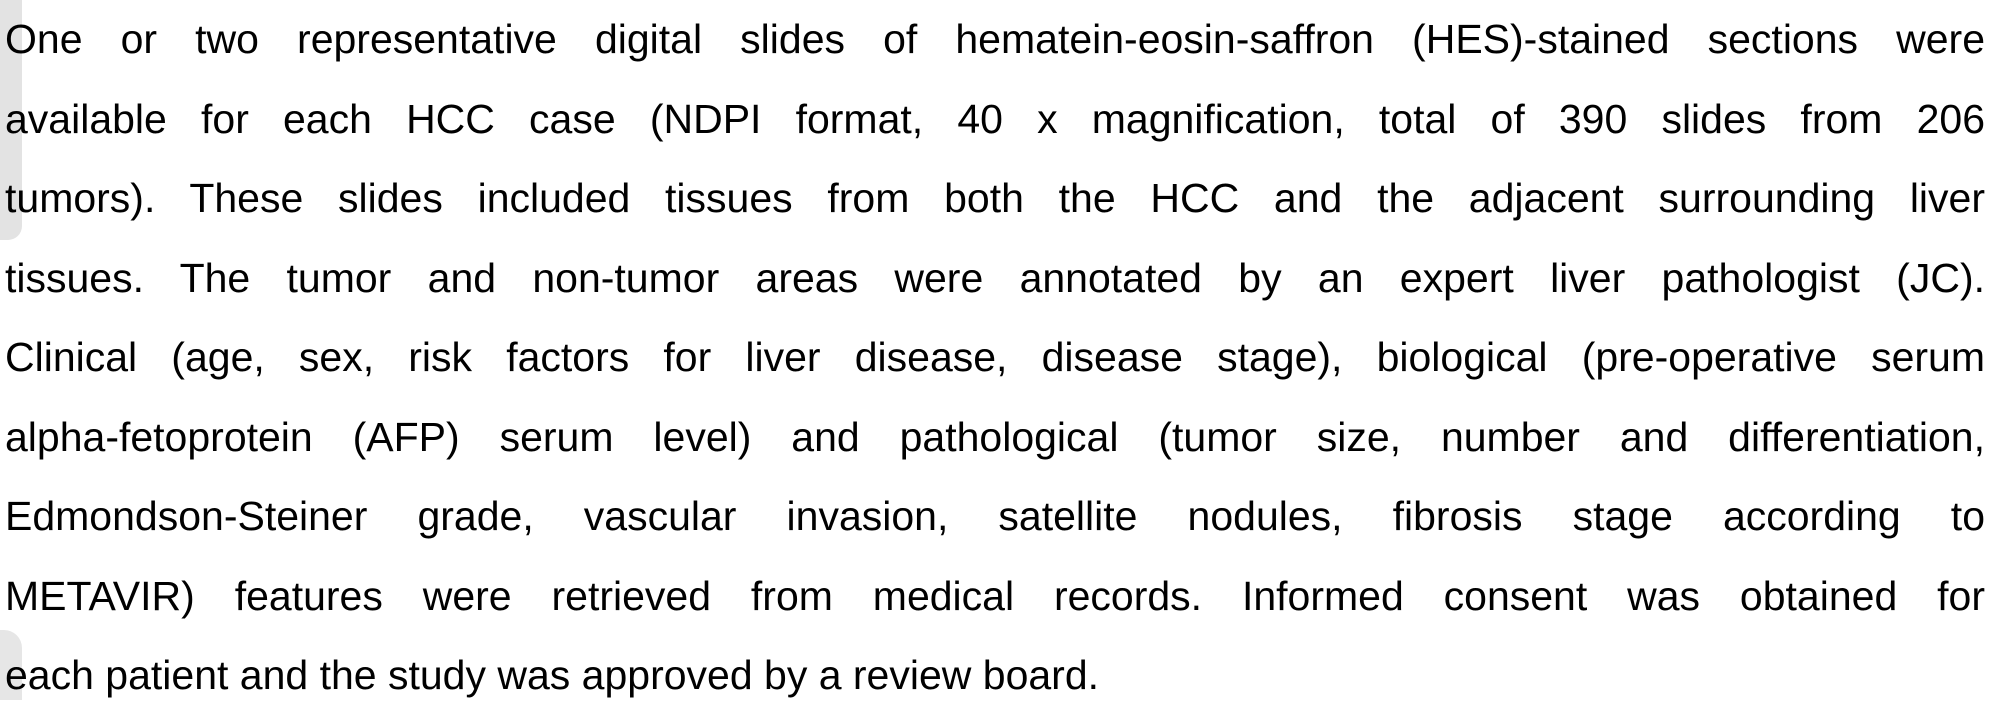 The width and height of the screenshot is (2000, 716). I want to click on margin-watermark-top, so click(11, 120).